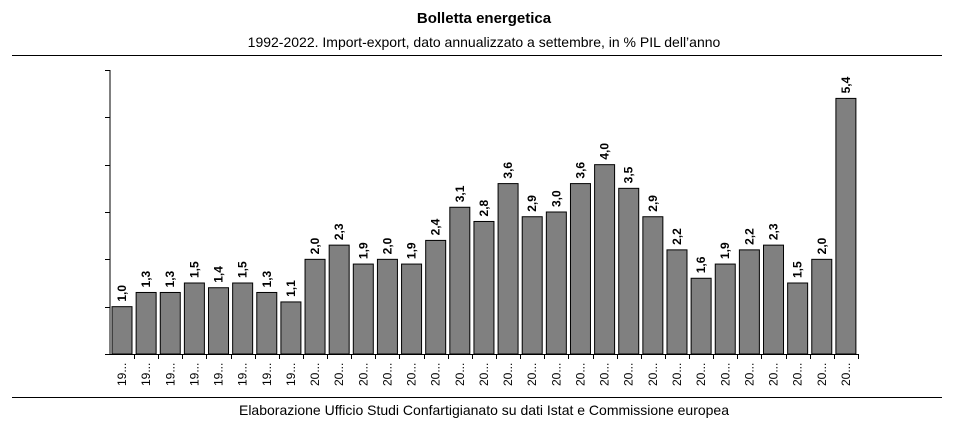  Describe the element at coordinates (436, 226) in the screenshot. I see `data-label: 2,4` at that location.